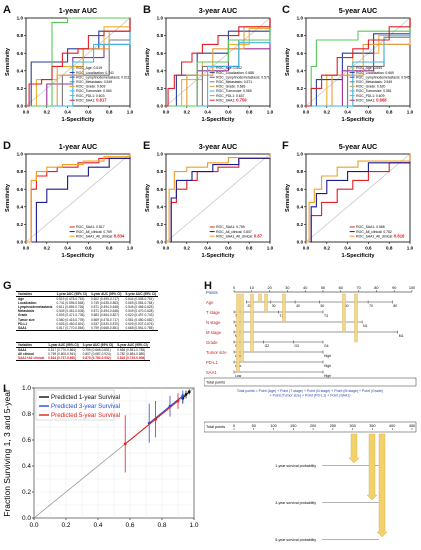  Describe the element at coordinates (230, 227) in the screenshot. I see `legend-entry-saa1: ROC_SAA1: 0.759` at that location.